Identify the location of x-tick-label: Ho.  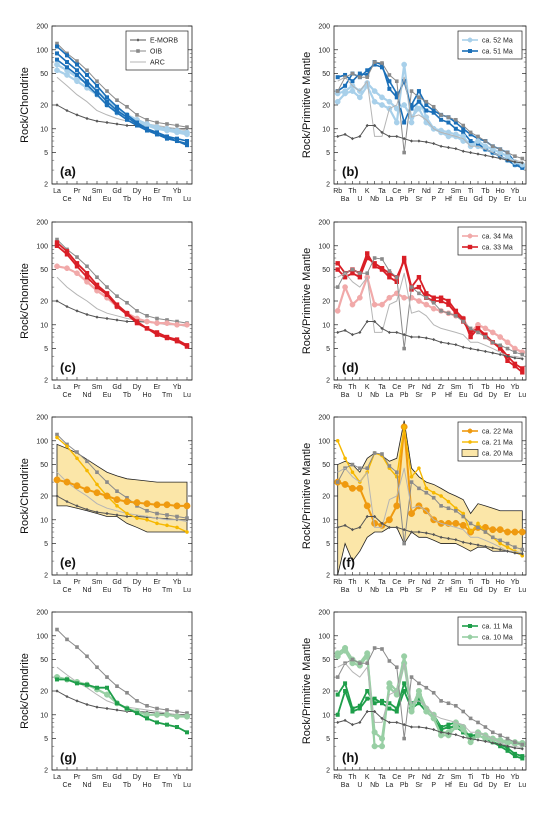
(500, 777).